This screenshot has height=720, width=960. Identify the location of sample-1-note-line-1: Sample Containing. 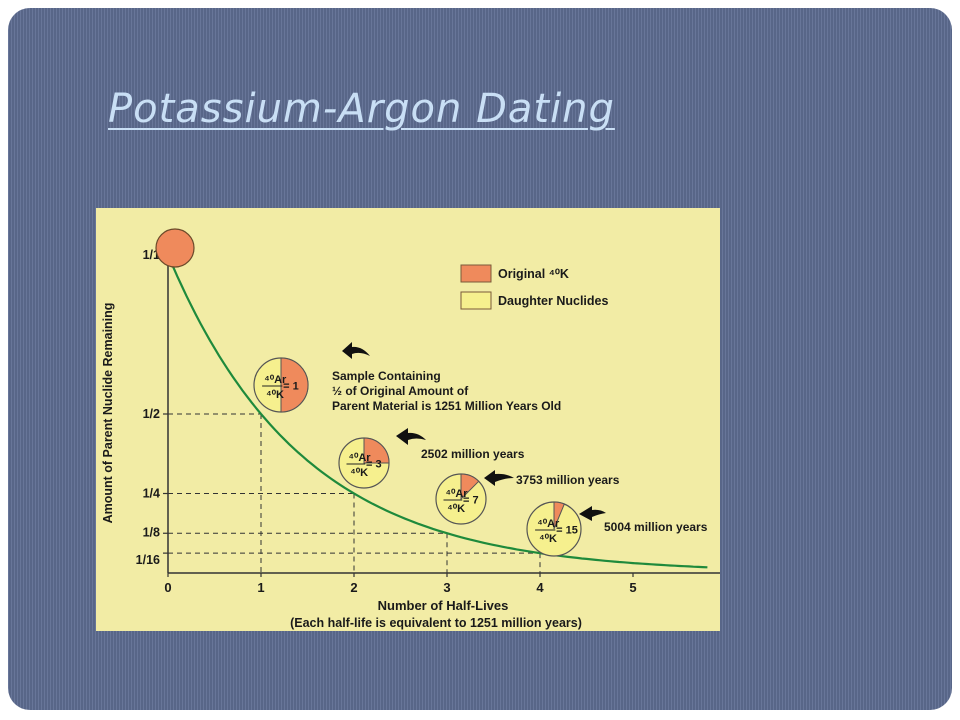
(386, 376).